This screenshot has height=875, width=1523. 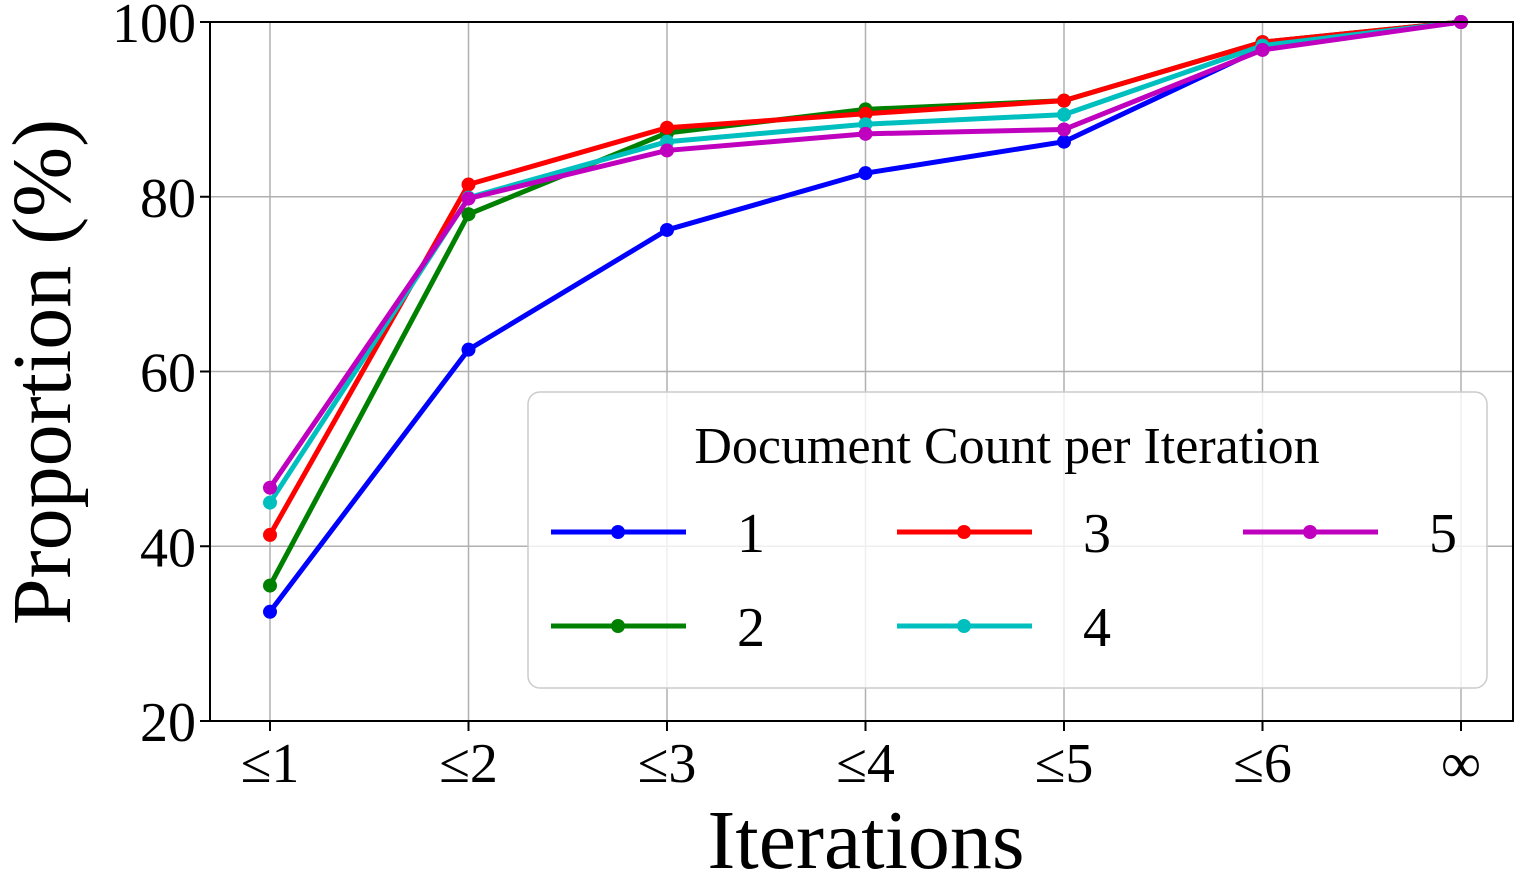 What do you see at coordinates (168, 723) in the screenshot?
I see `y-tick-label: 20` at bounding box center [168, 723].